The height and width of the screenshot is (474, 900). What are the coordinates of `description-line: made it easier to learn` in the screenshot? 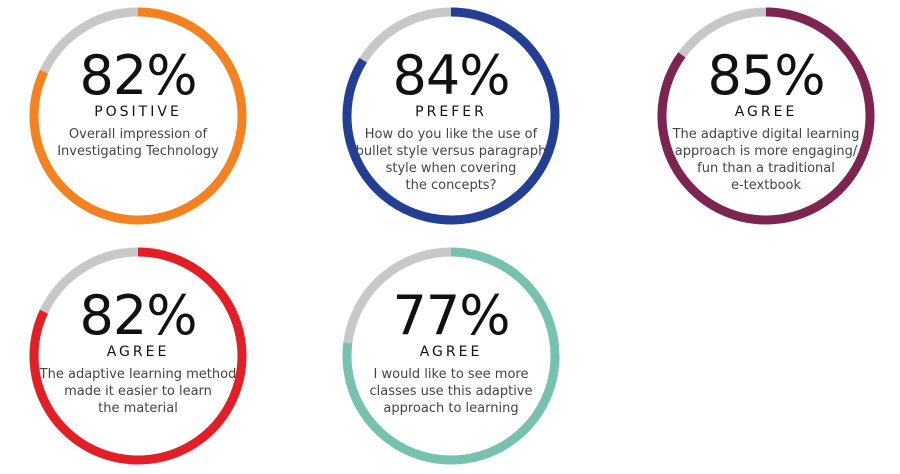 It's located at (138, 391).